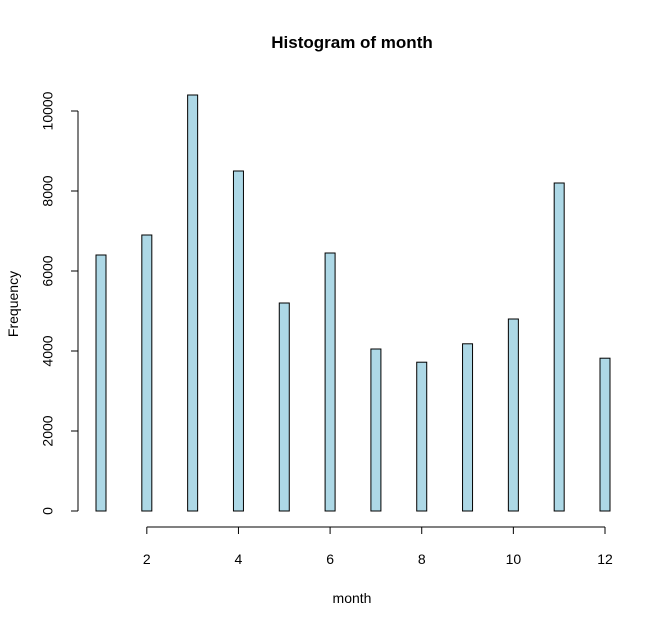 This screenshot has height=626, width=668. I want to click on y-axis: 0 2000 4000 6000 8000 10000, so click(59, 303).